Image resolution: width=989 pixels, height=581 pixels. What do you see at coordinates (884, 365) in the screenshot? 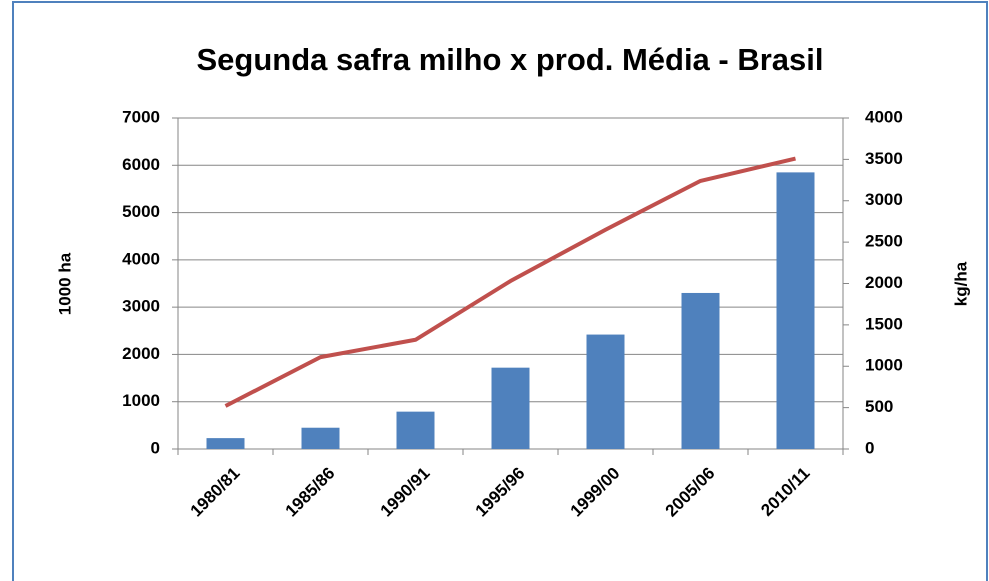
I see `y2-tick-label: 1000` at bounding box center [884, 365].